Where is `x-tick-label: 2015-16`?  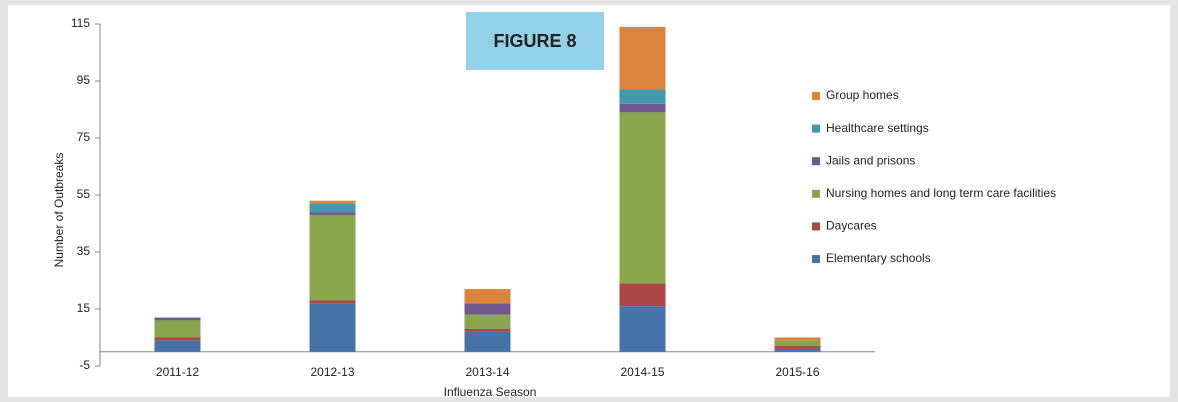 x-tick-label: 2015-16 is located at coordinates (797, 372).